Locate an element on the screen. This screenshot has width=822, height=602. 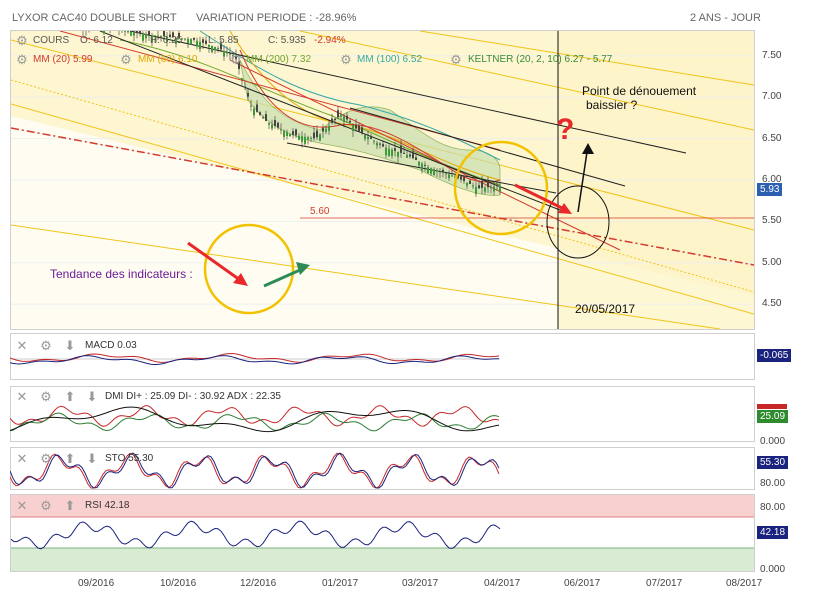
macd-close-icon: ✕ is located at coordinates (22, 345).